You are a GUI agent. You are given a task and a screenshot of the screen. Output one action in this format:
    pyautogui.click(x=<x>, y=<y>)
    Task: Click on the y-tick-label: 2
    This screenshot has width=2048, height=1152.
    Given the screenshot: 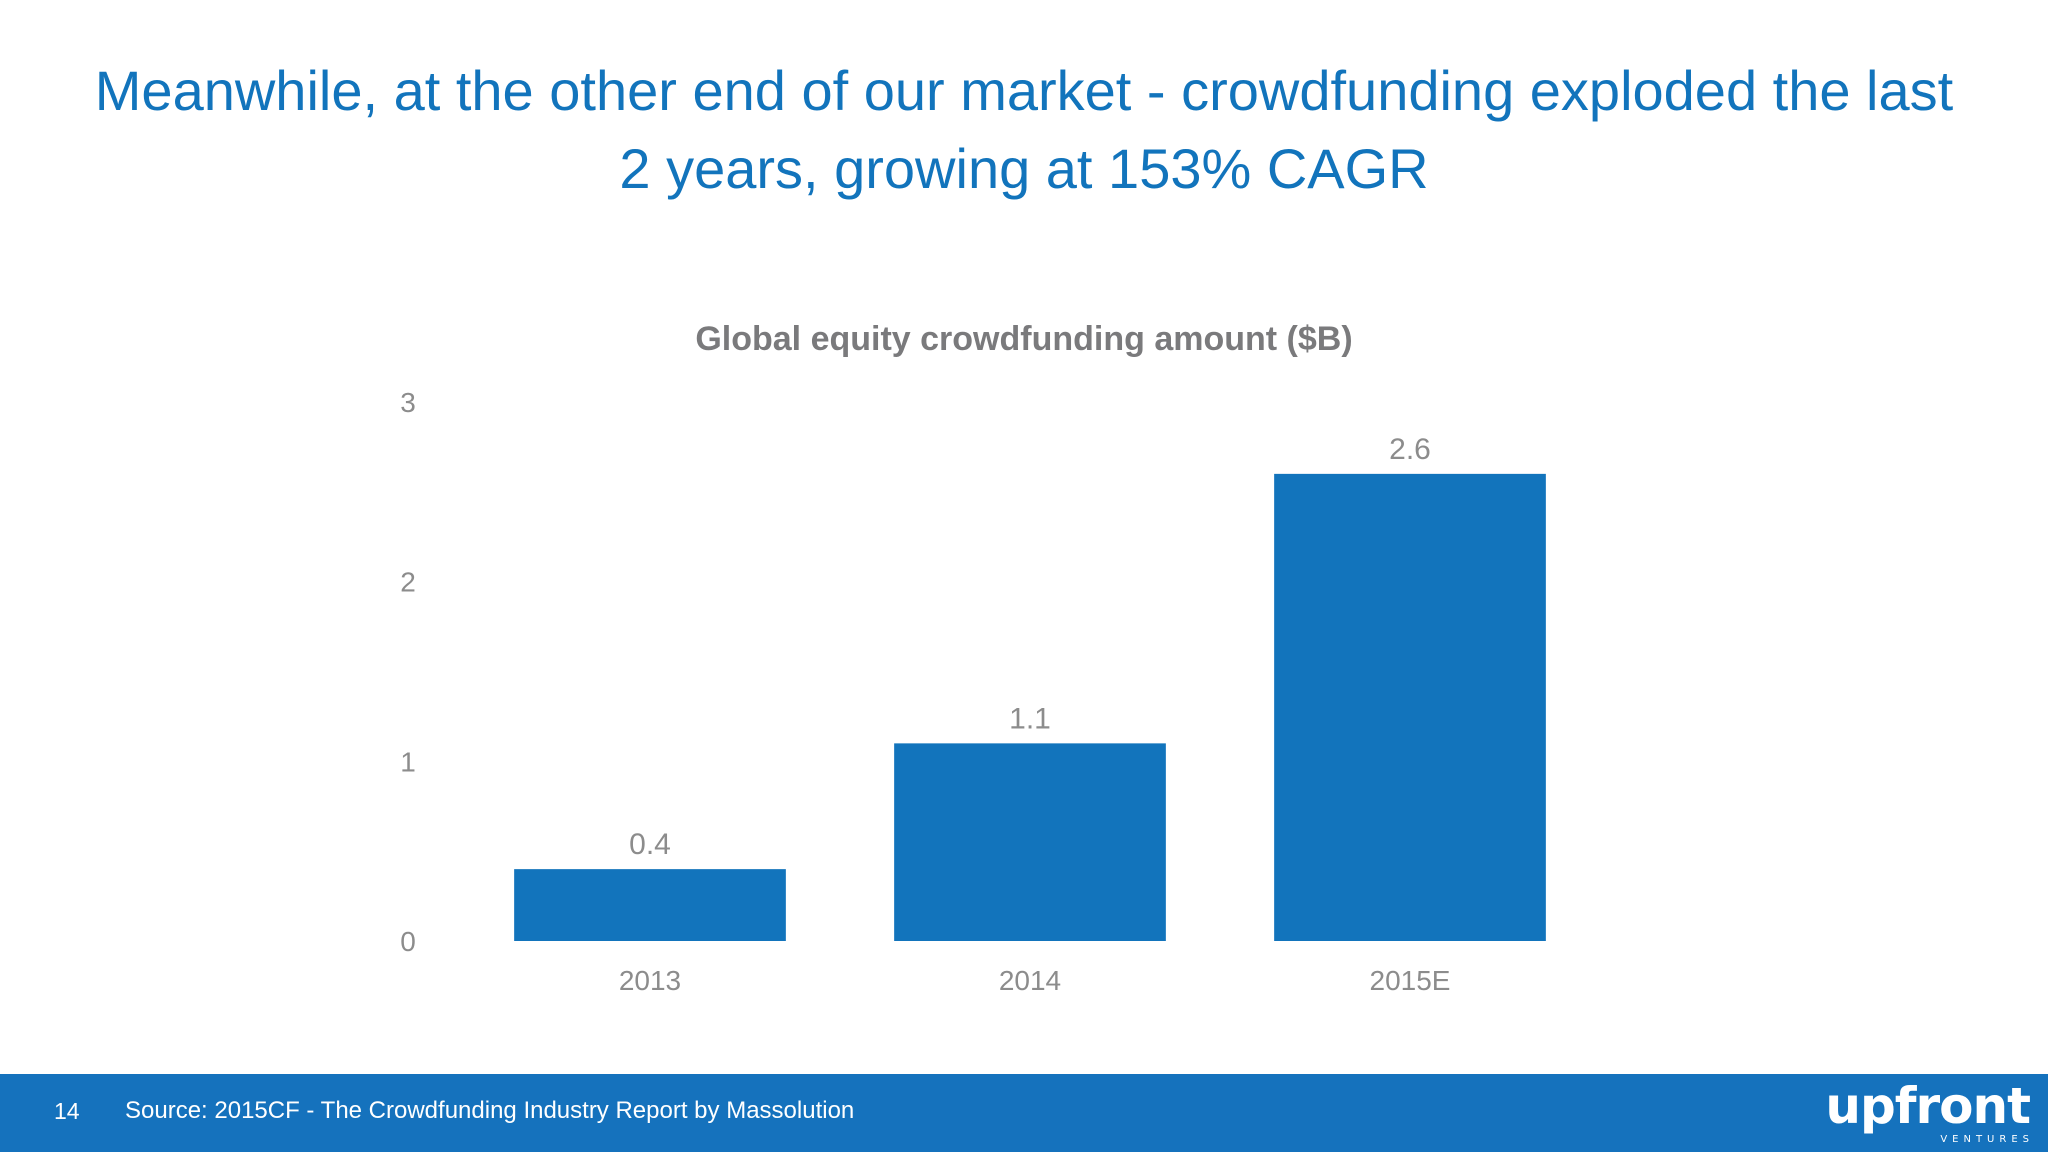 What is the action you would take?
    pyautogui.click(x=408, y=582)
    